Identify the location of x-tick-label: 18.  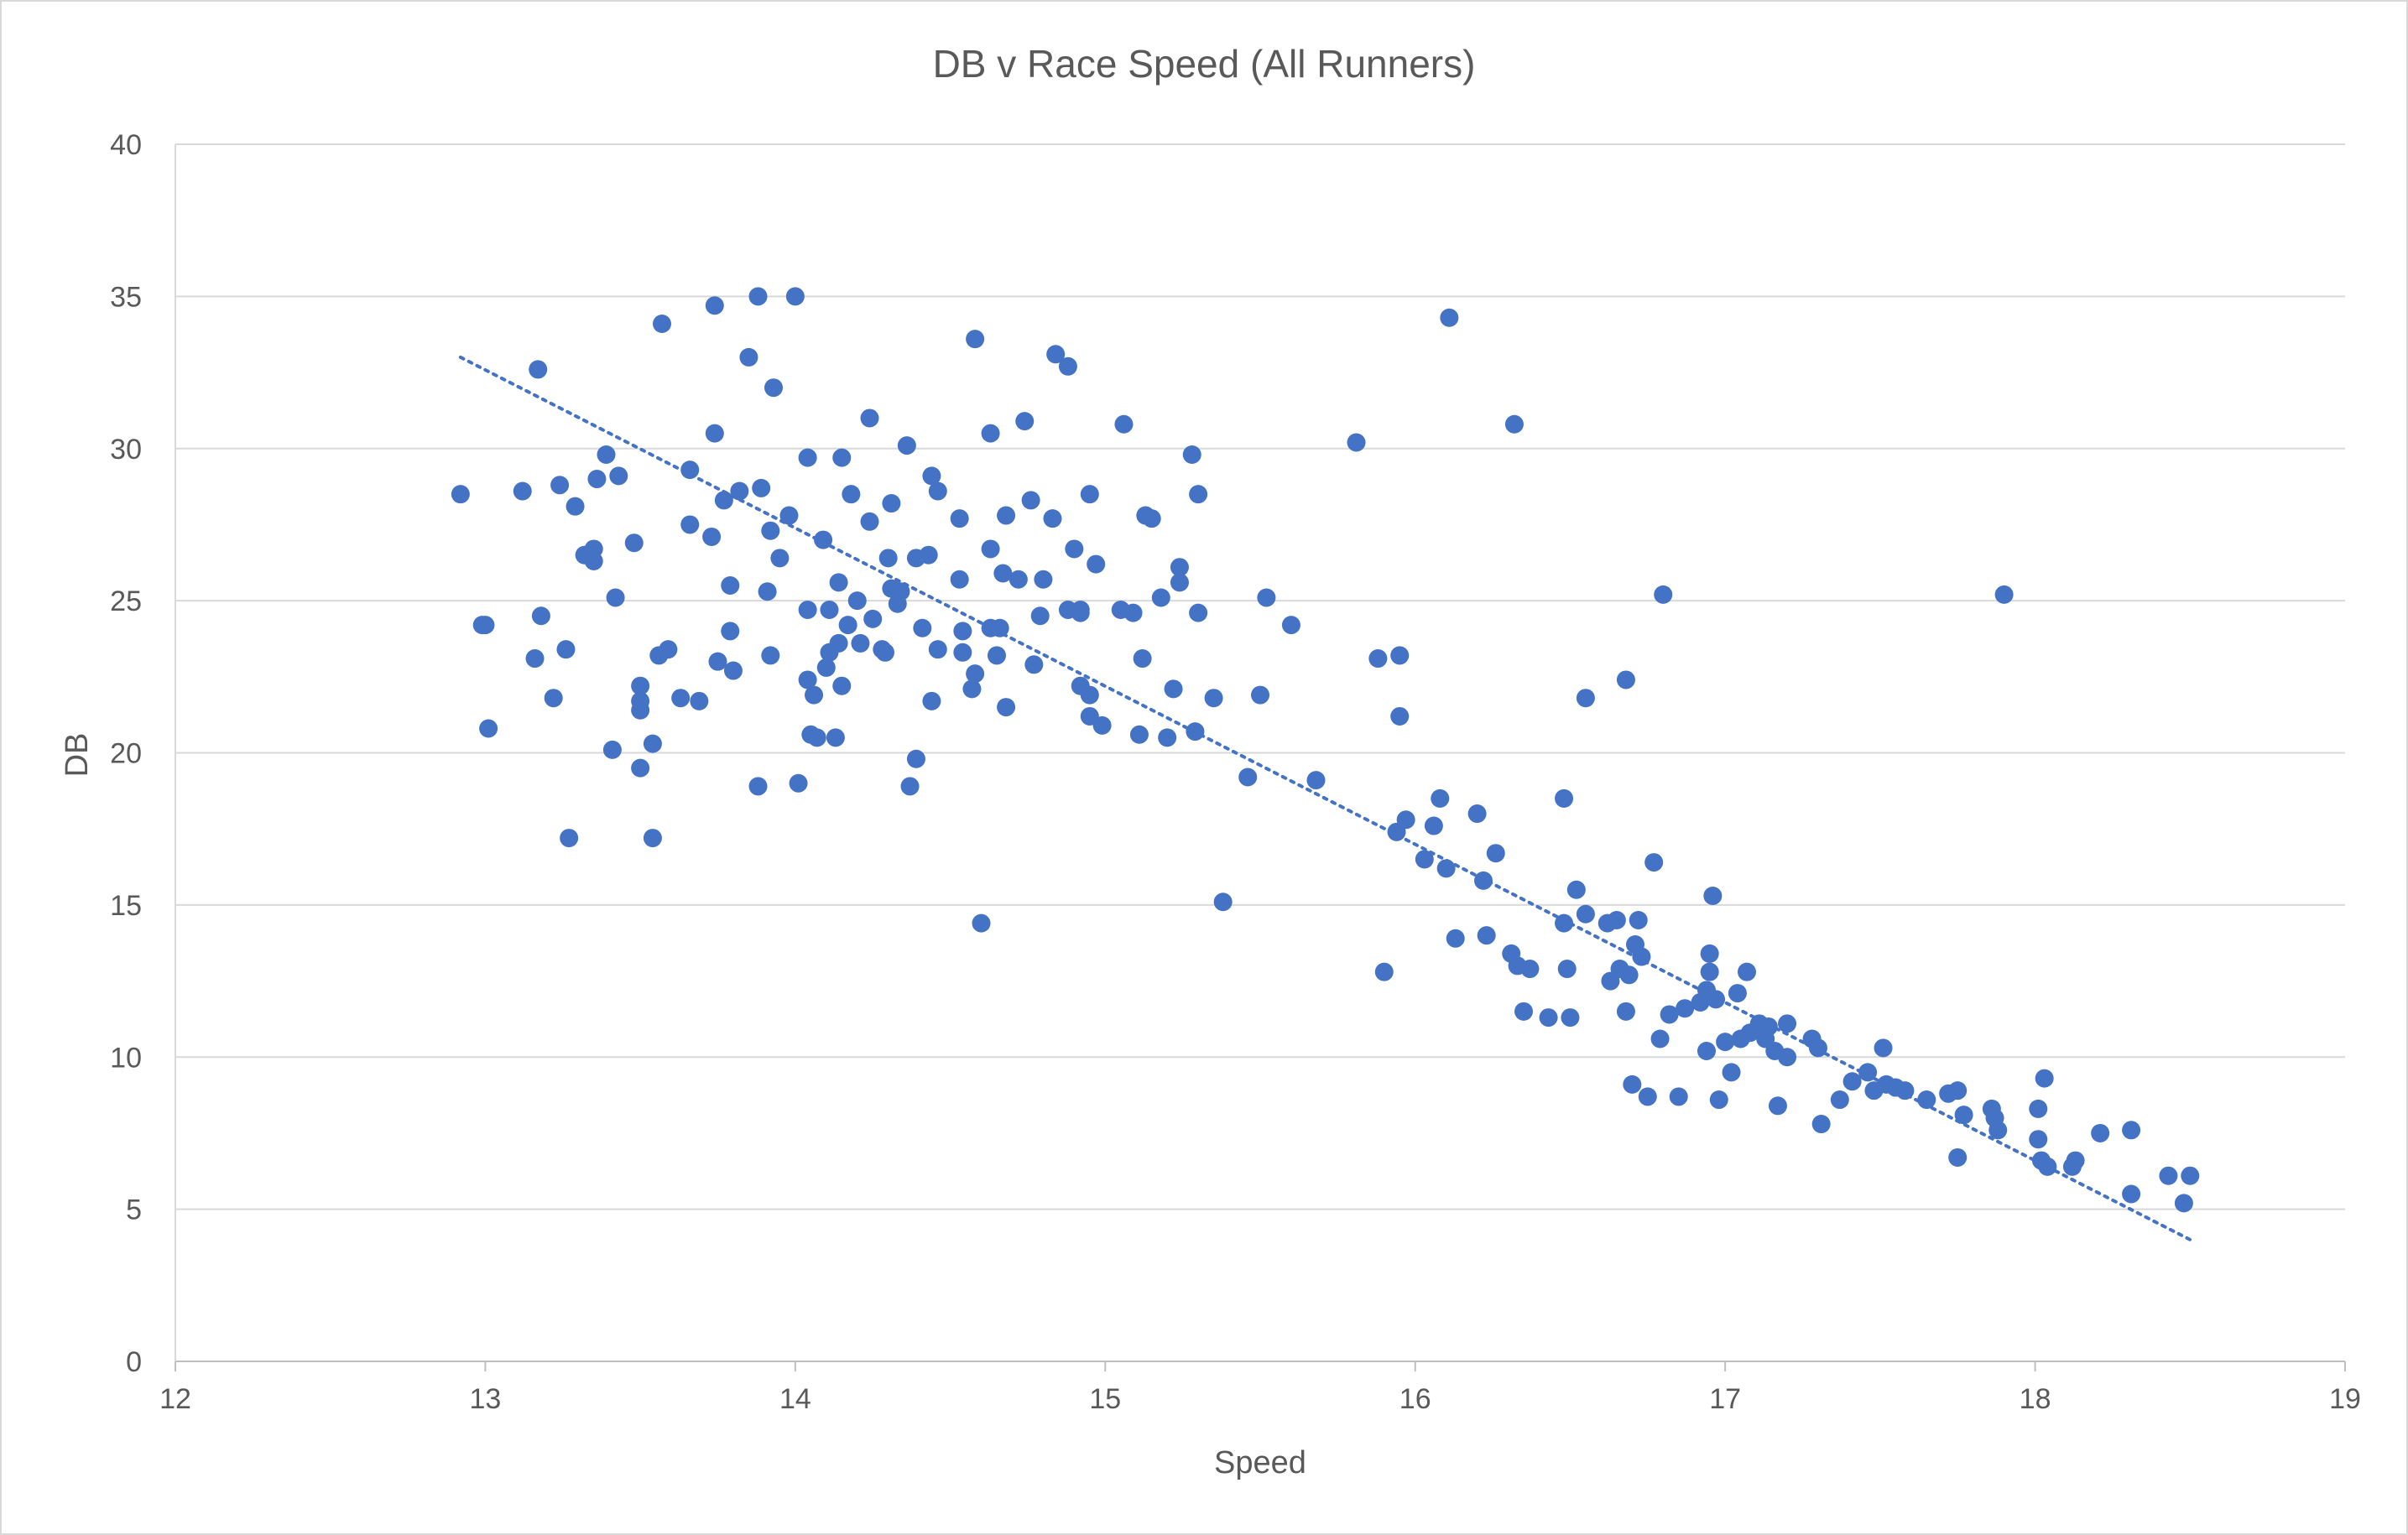
(2035, 1399).